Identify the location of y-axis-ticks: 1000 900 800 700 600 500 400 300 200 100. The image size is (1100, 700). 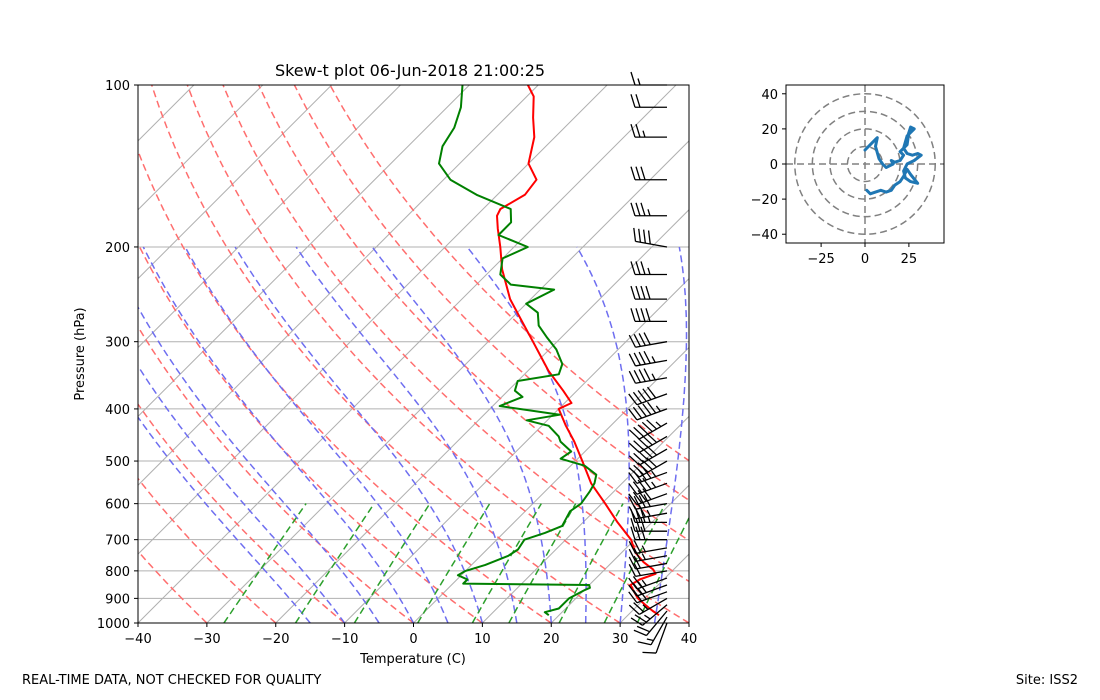
(117, 355).